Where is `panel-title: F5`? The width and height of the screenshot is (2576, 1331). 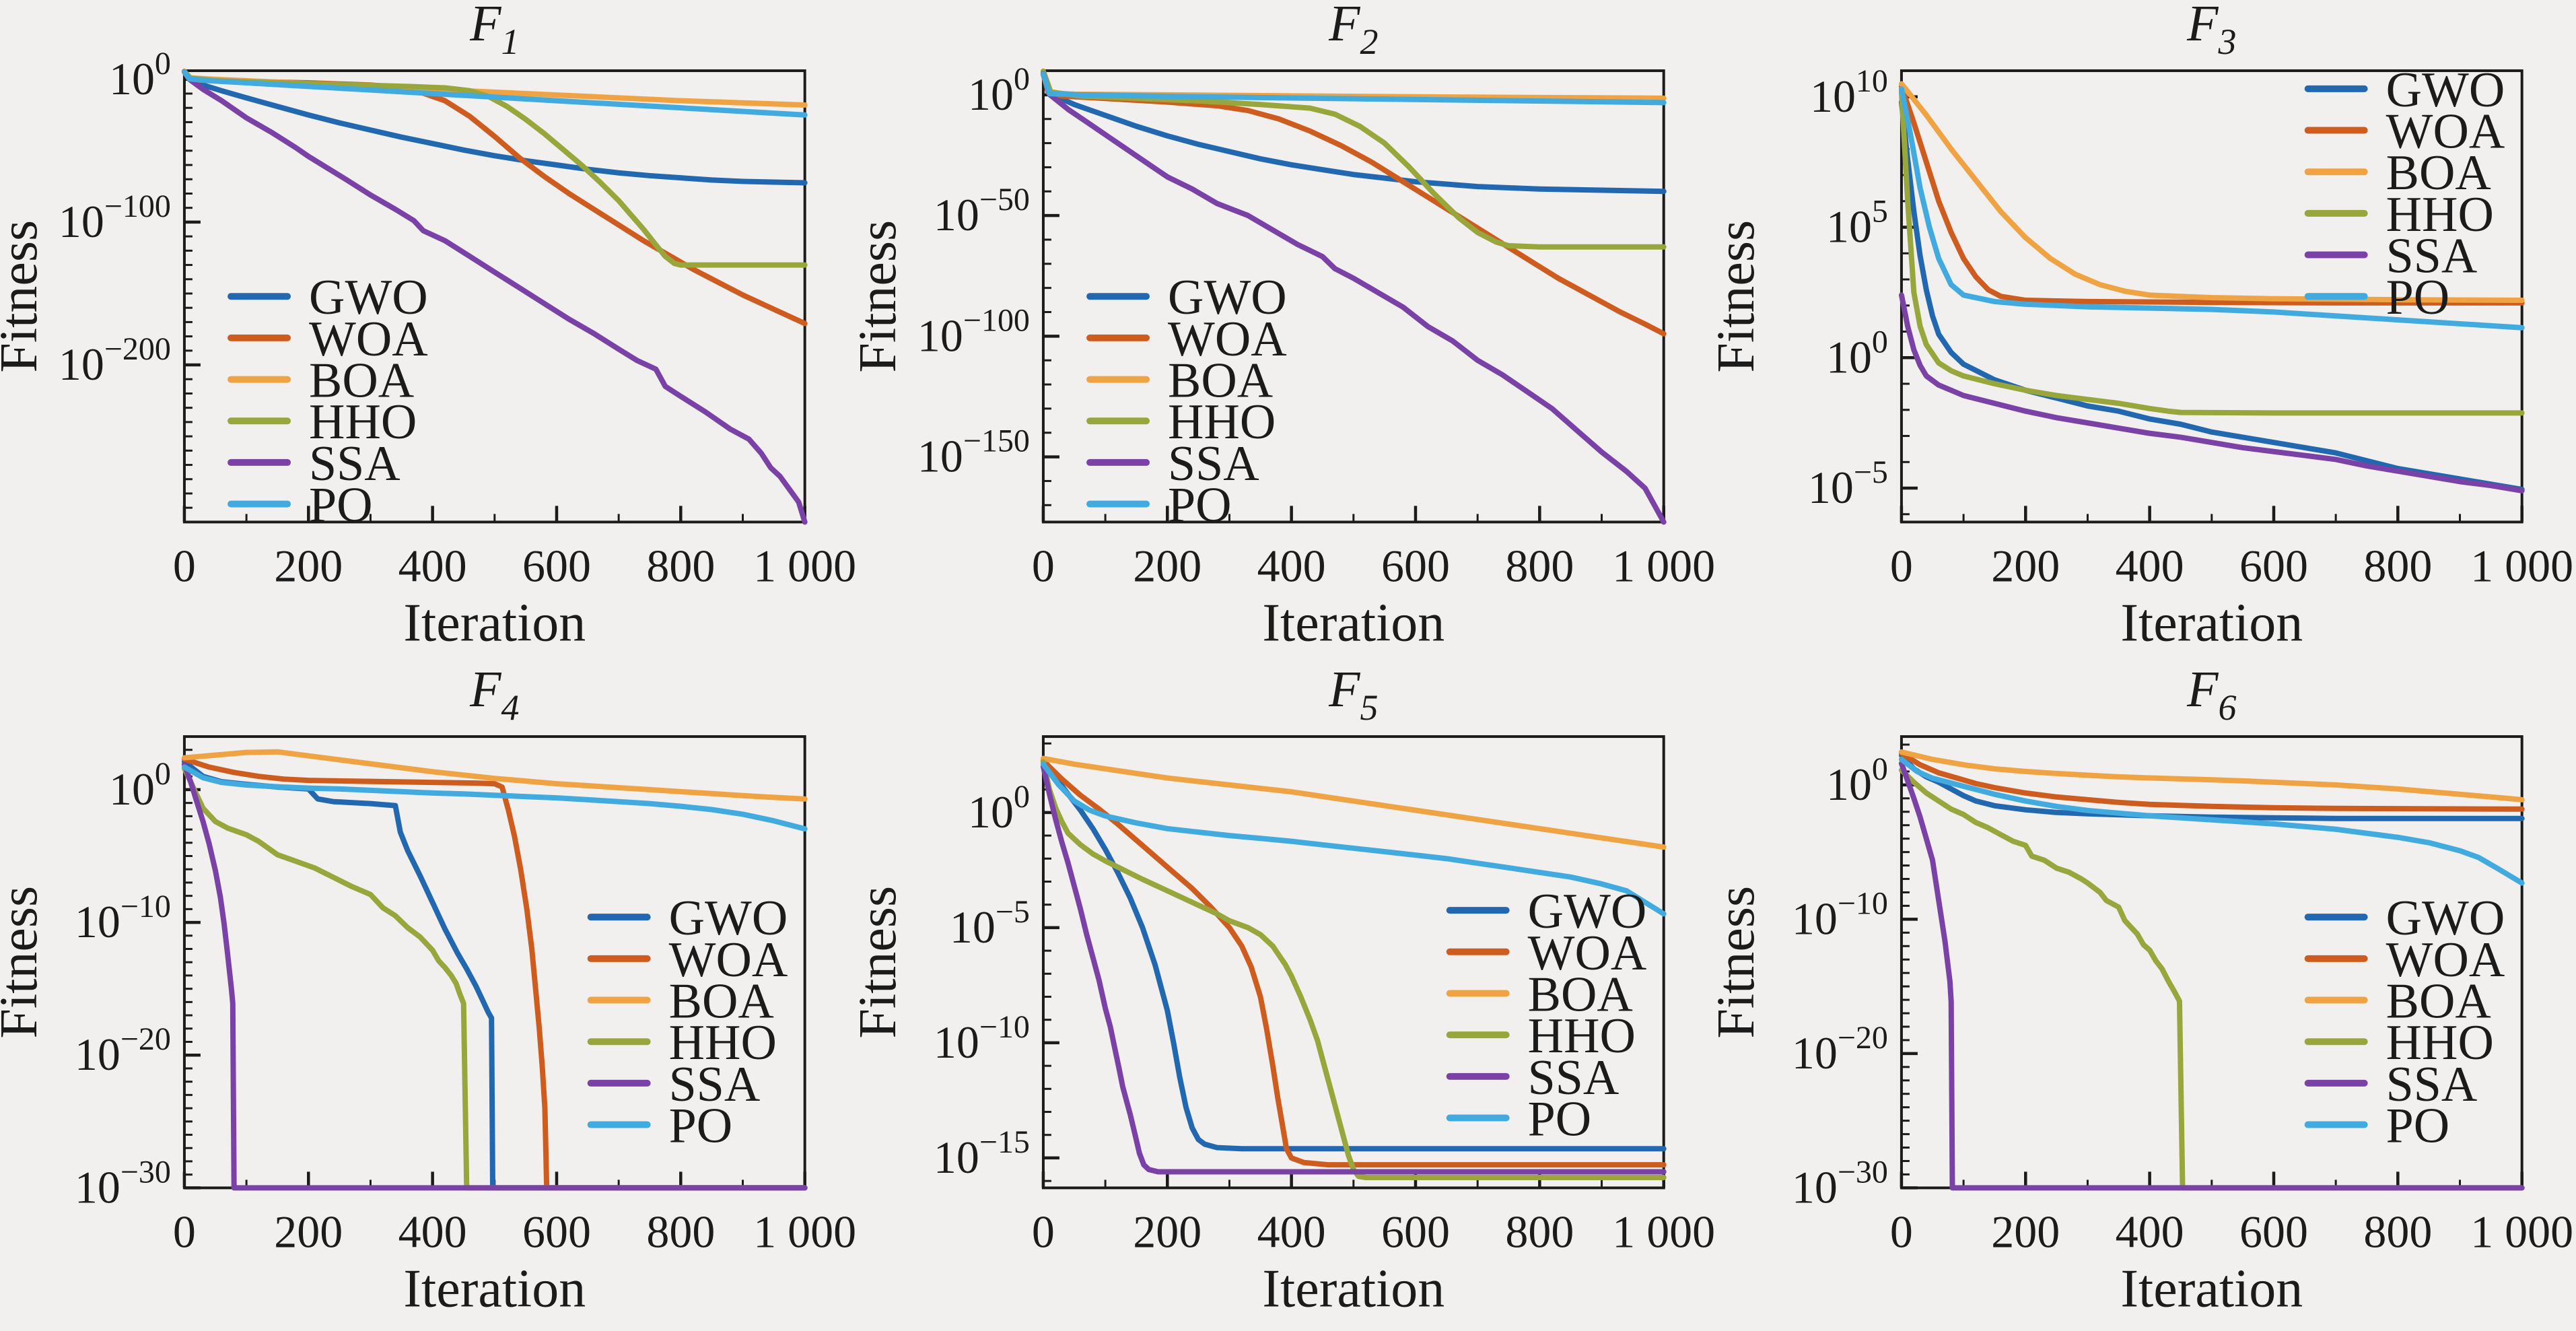
panel-title: F5 is located at coordinates (1353, 694).